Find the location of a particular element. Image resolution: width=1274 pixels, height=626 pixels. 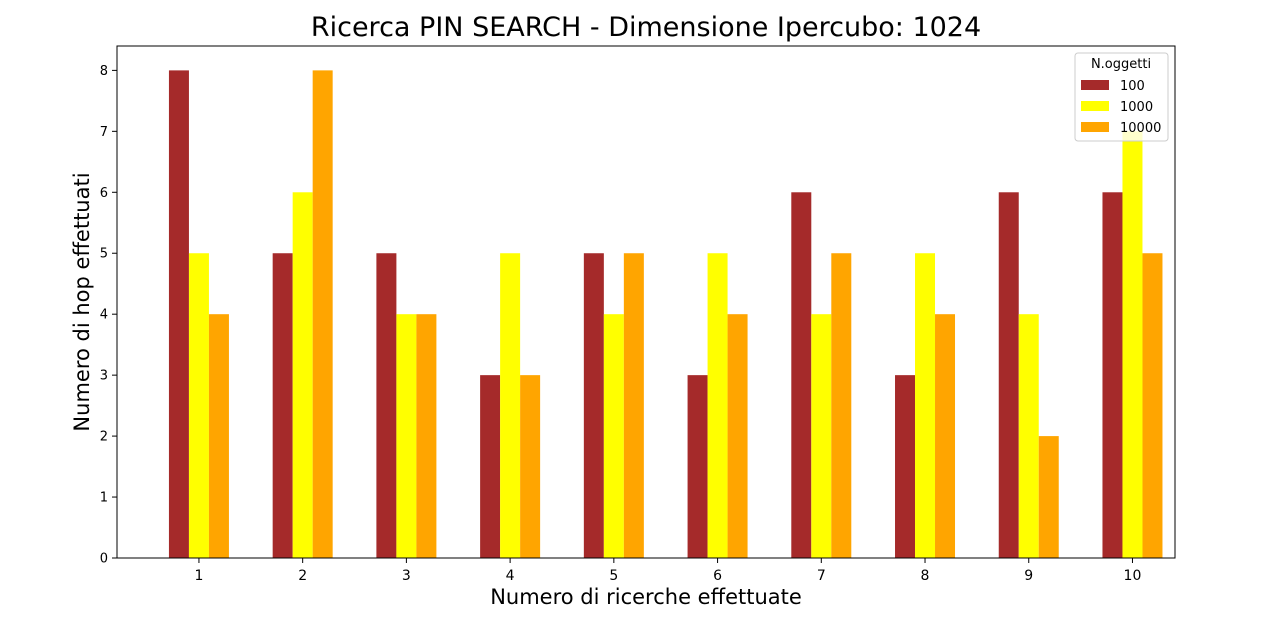

y-tick-label: 6 is located at coordinates (104, 193).